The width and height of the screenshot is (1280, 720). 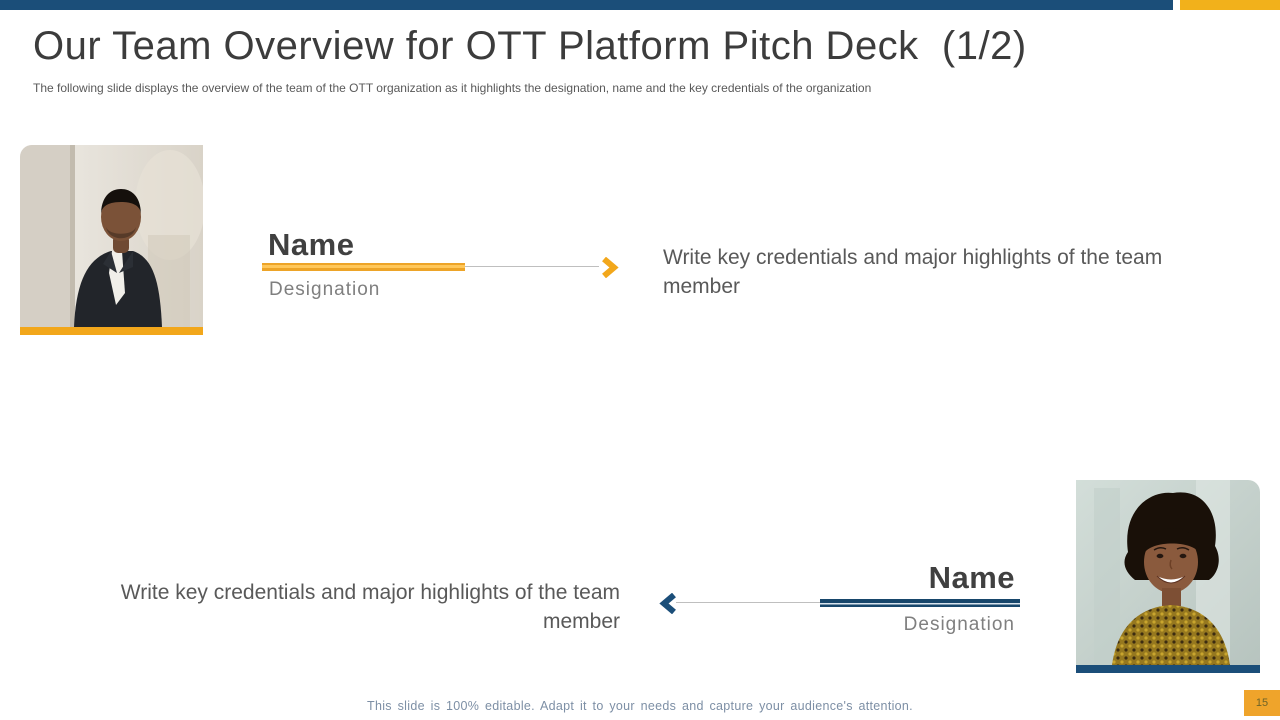 I want to click on female-portrait-photo, so click(x=1168, y=572).